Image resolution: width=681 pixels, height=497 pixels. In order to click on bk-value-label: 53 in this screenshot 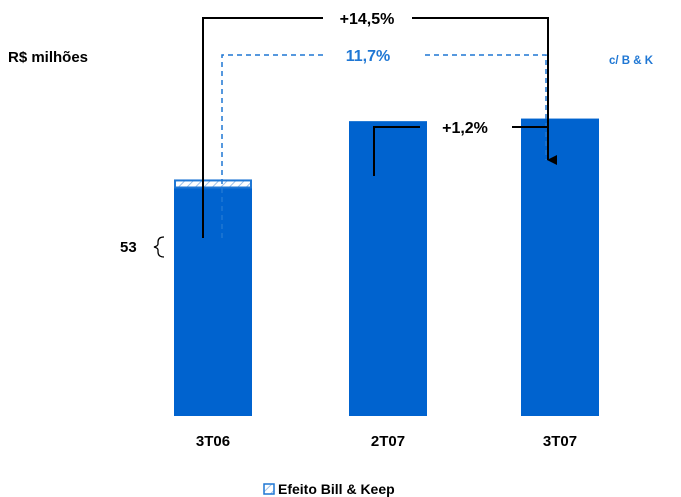, I will do `click(128, 247)`.